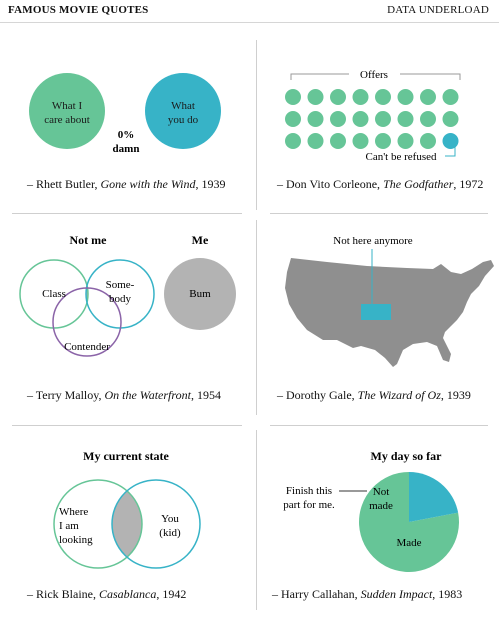  Describe the element at coordinates (434, 497) in the screenshot. I see `slice-not-made` at that location.